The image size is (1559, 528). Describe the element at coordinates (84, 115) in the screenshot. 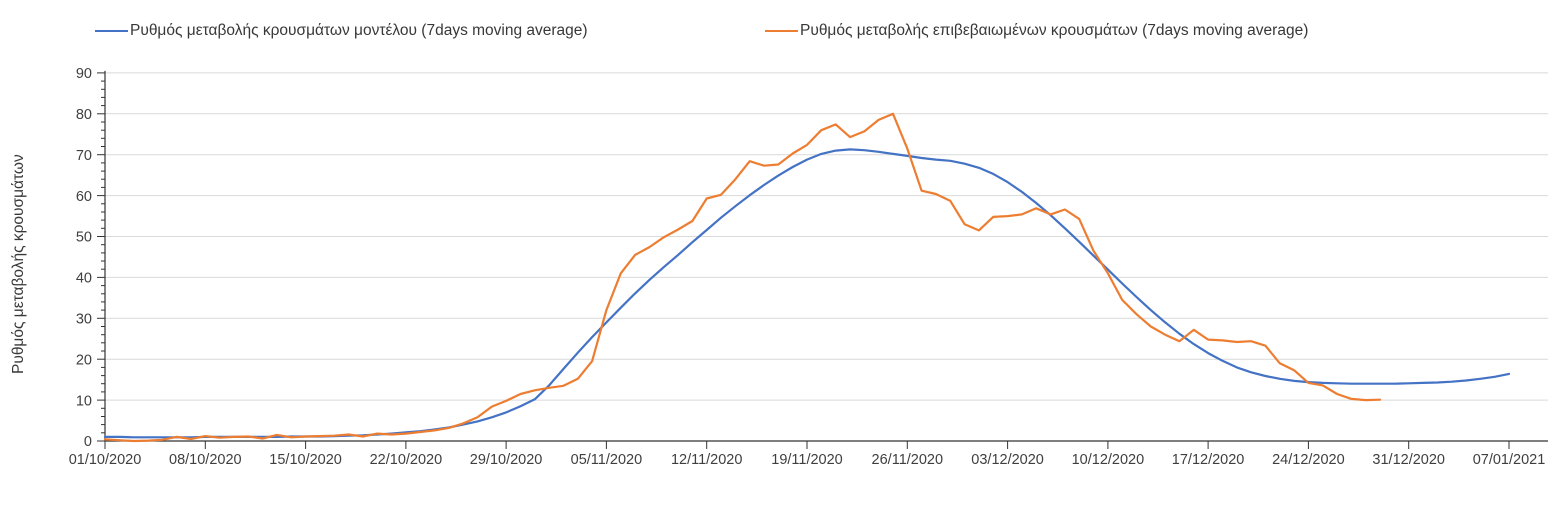

I see `y-tick-label-80: 80` at that location.